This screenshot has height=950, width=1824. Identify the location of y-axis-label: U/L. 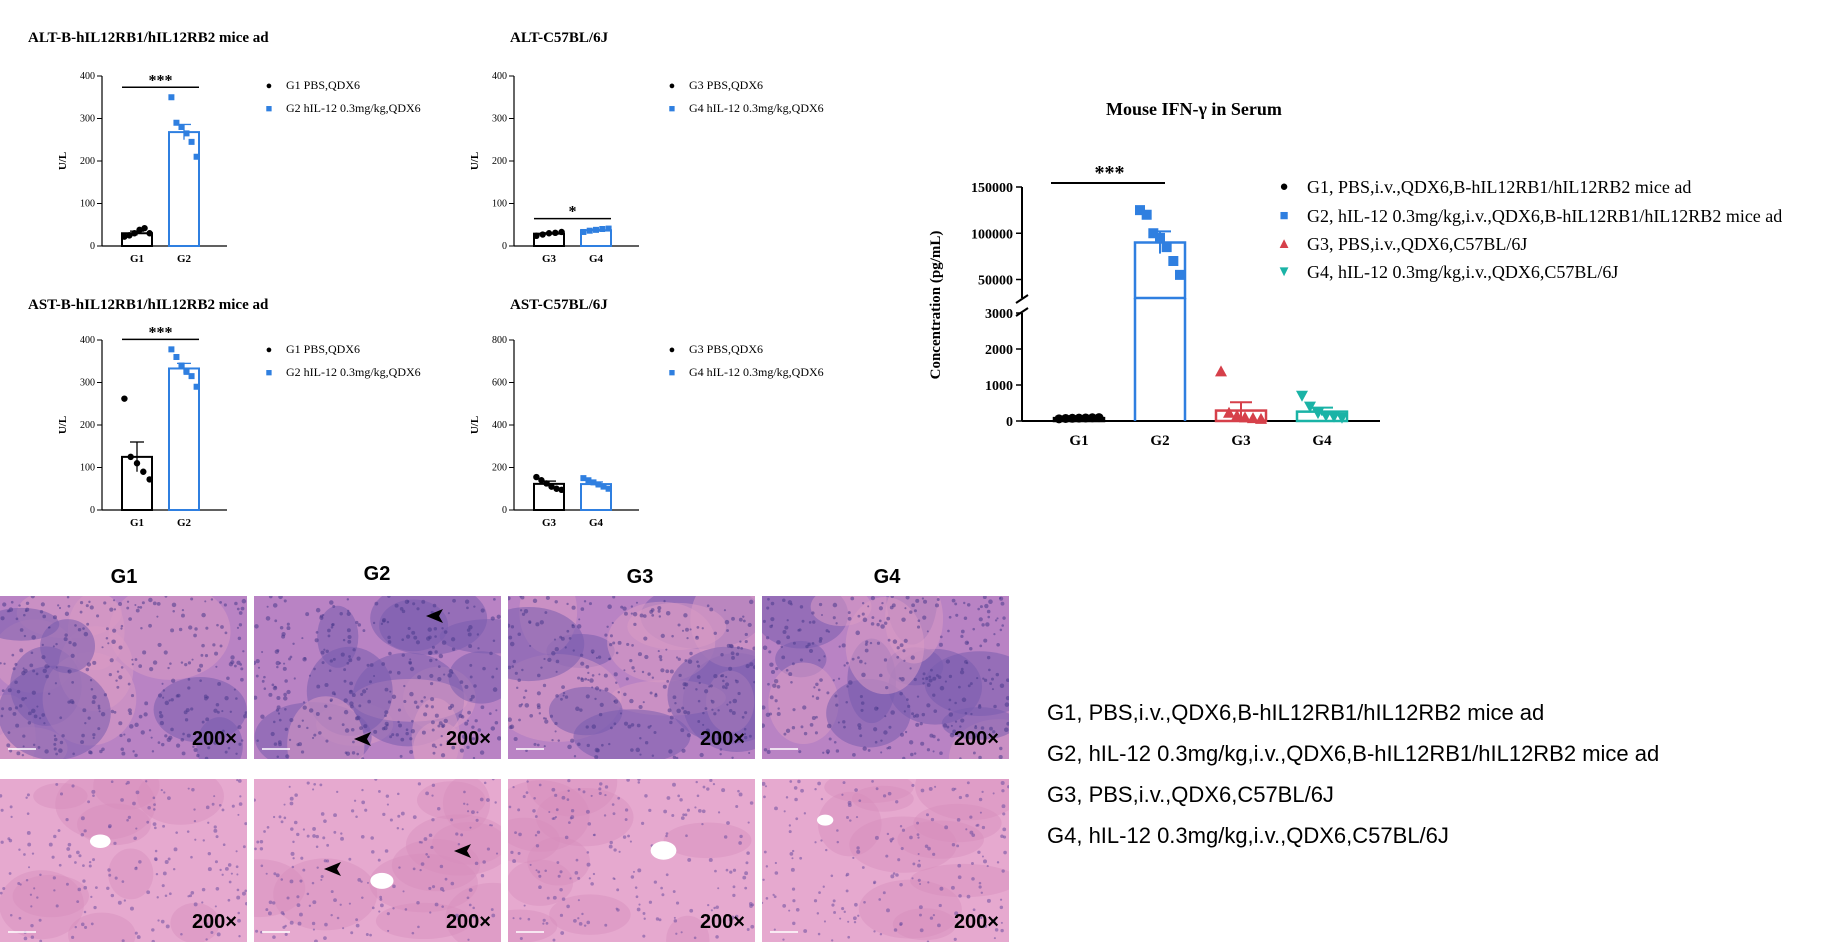
(475, 425).